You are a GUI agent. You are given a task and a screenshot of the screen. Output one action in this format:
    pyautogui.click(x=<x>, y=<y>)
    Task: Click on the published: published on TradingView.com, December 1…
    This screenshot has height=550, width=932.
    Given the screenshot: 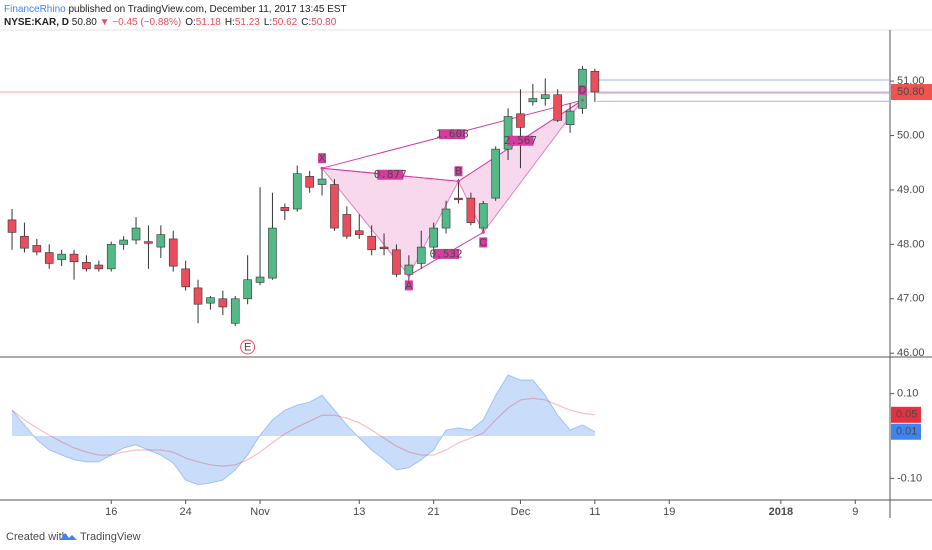 What is the action you would take?
    pyautogui.click(x=208, y=9)
    